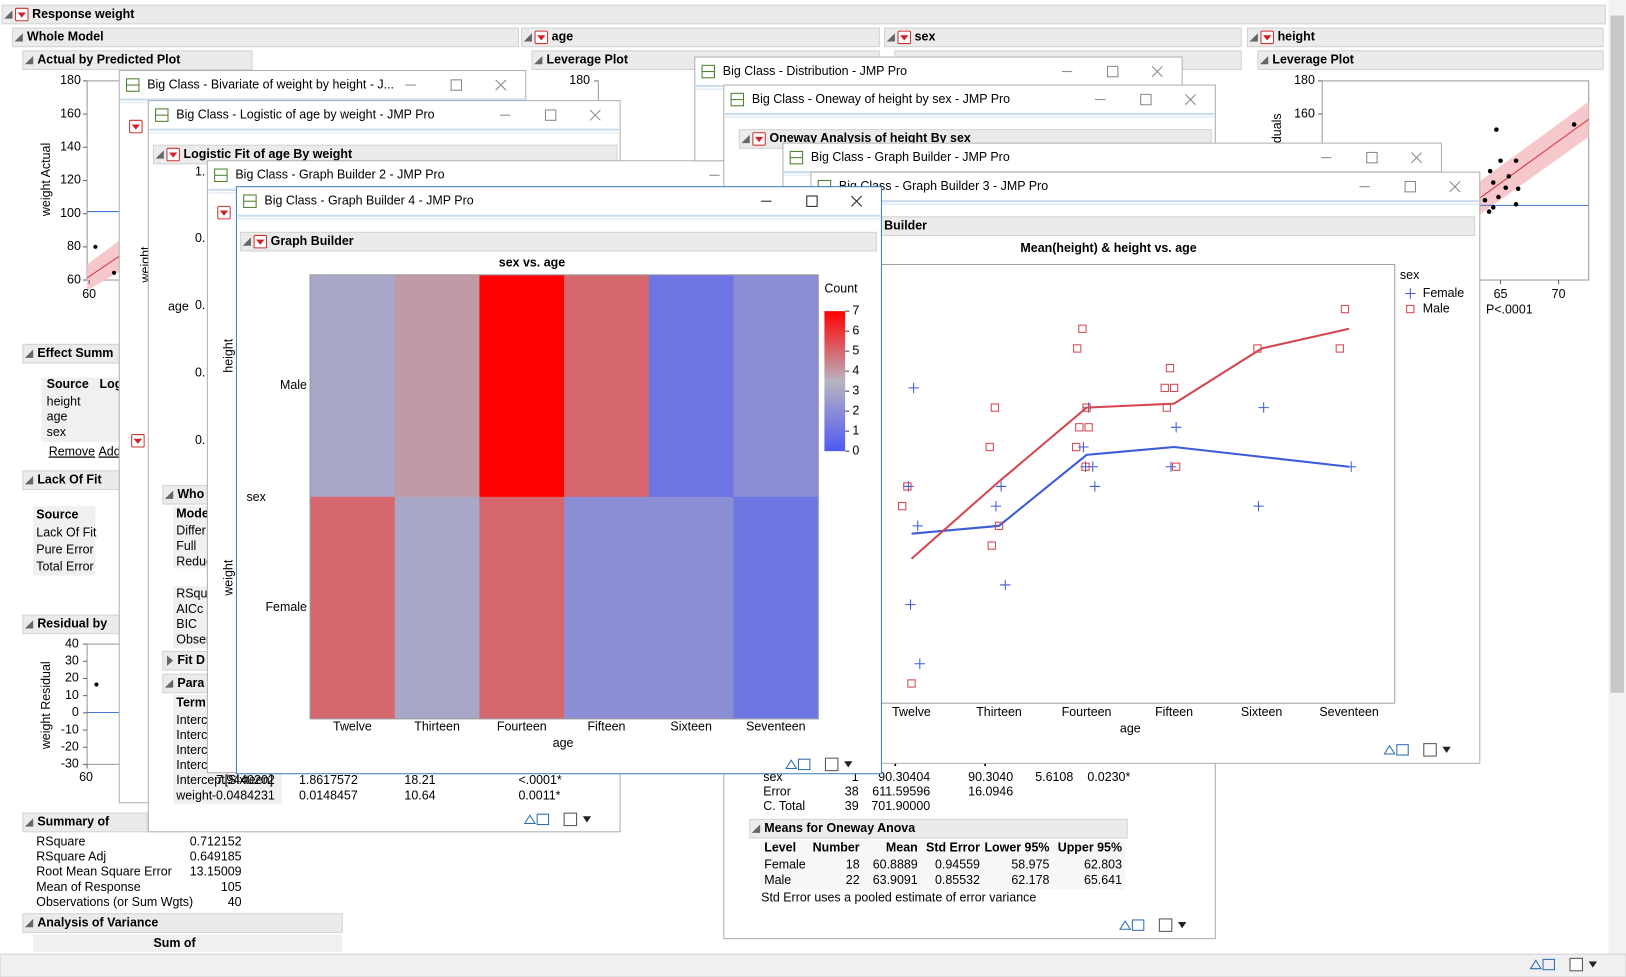 This screenshot has height=977, width=1626. Describe the element at coordinates (853, 864) in the screenshot. I see `table-cell: 18` at that location.